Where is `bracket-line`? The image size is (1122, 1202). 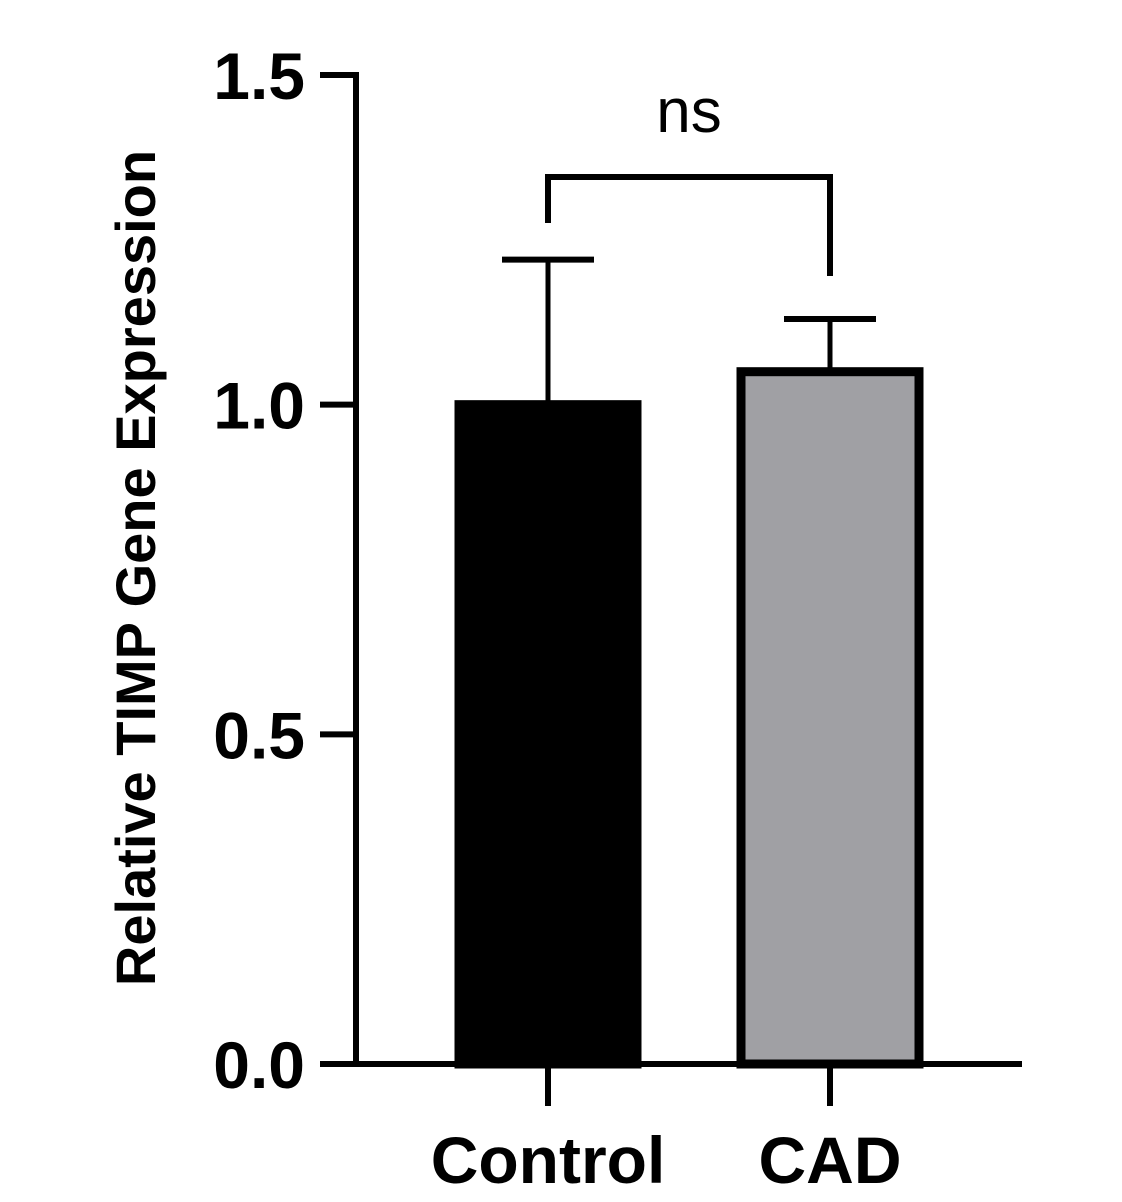
bracket-line is located at coordinates (689, 225).